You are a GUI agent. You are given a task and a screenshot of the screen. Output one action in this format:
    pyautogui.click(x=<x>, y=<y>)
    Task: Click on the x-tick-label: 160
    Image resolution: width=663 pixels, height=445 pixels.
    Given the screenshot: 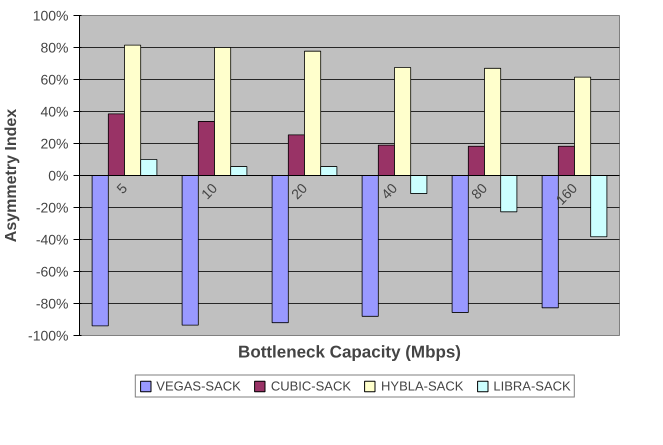 What is the action you would take?
    pyautogui.click(x=566, y=194)
    